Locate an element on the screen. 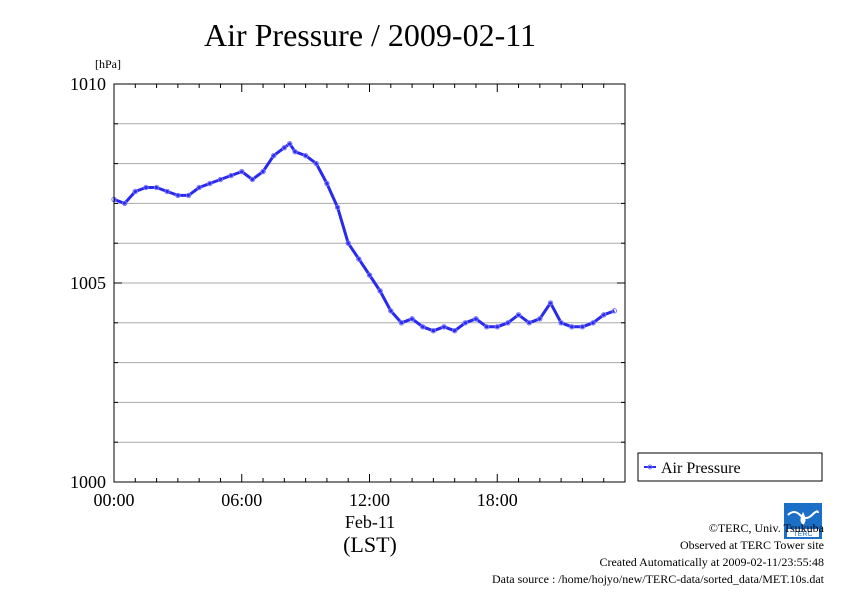 Image resolution: width=842 pixels, height=595 pixels. footer-copyright: ©TERC, Univ. Tsukuba is located at coordinates (766, 528).